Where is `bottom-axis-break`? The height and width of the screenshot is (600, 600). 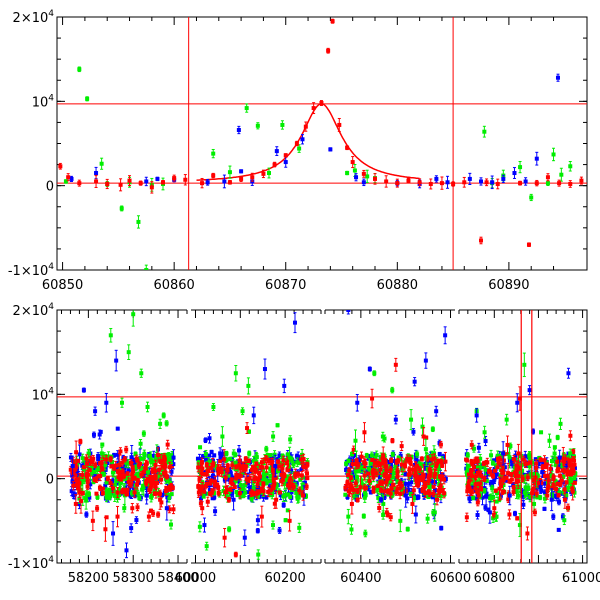 bottom-axis-break is located at coordinates (189, 563).